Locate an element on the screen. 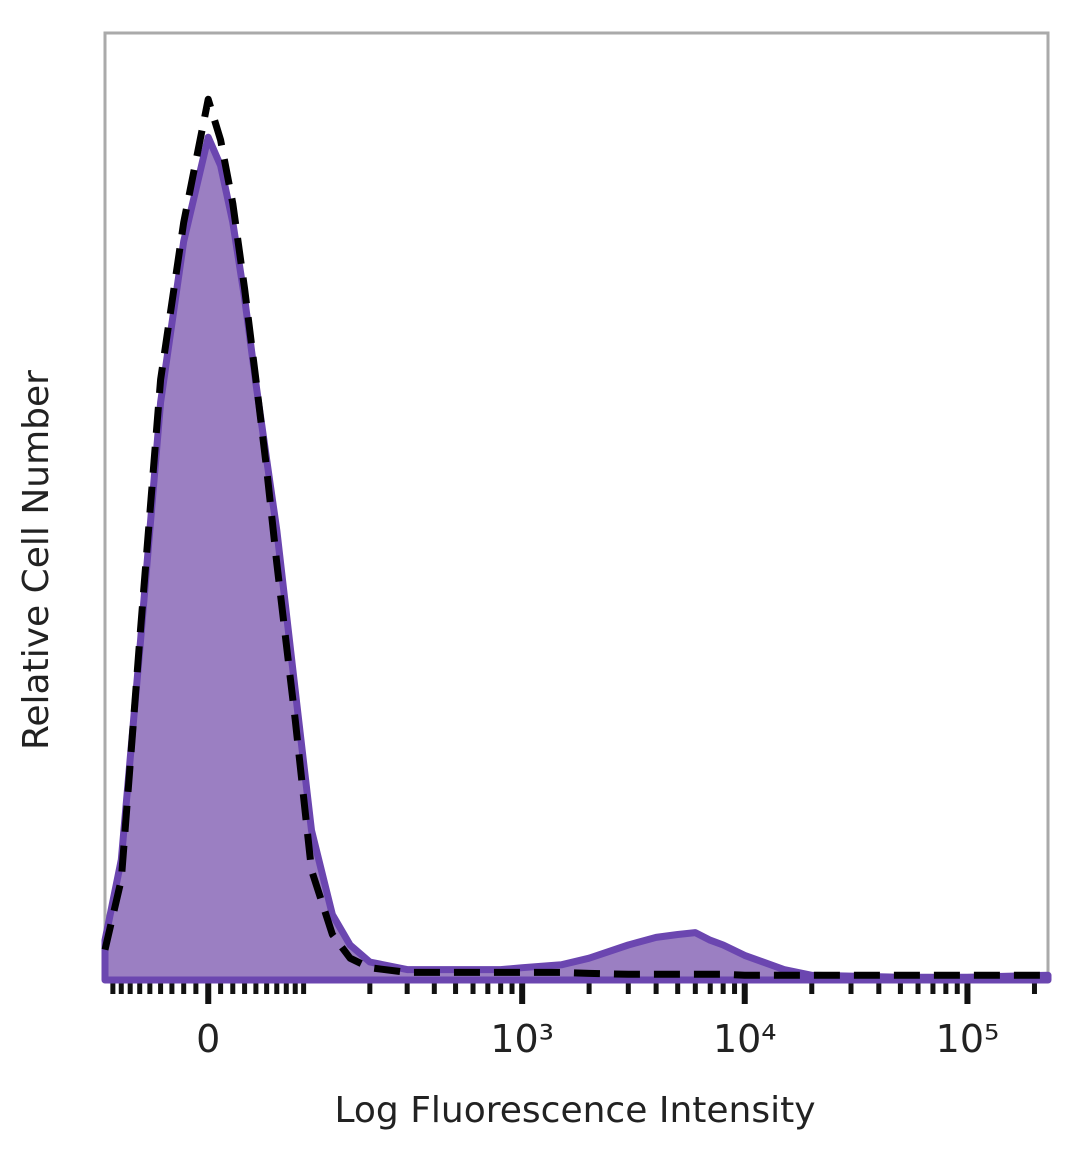 The height and width of the screenshot is (1169, 1080). x-tick-label: 10⁵ is located at coordinates (968, 1039).